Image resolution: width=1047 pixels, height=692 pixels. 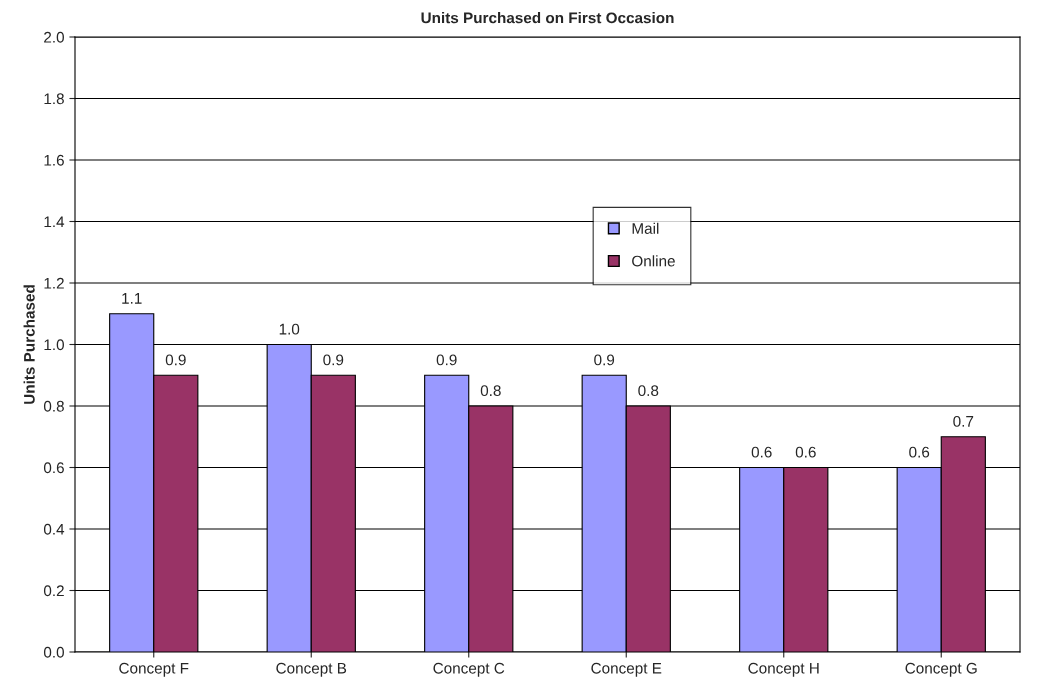 What do you see at coordinates (783, 669) in the screenshot?
I see `x-tick-label: Concept H` at bounding box center [783, 669].